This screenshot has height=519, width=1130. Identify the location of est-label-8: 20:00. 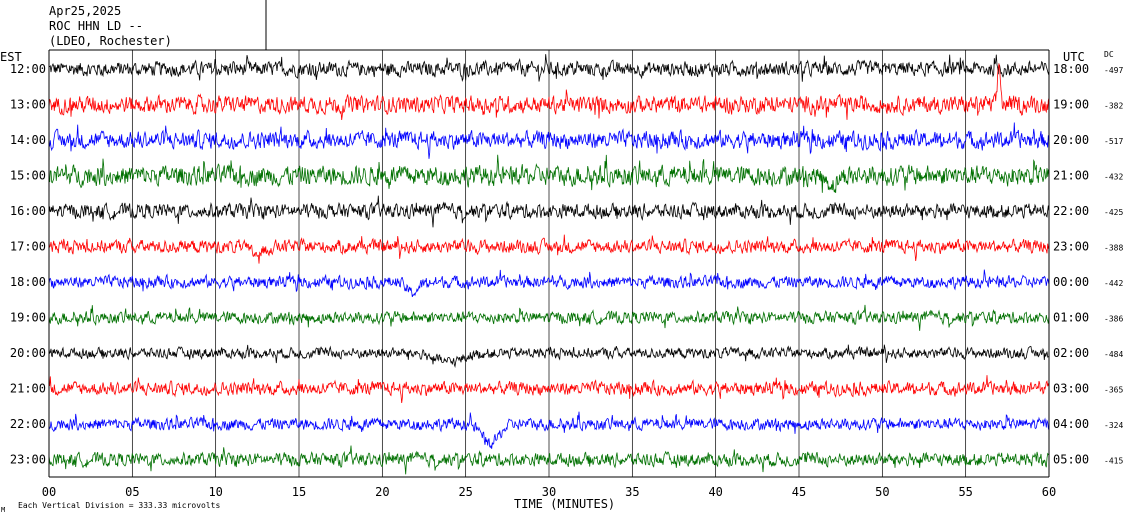
(28, 353).